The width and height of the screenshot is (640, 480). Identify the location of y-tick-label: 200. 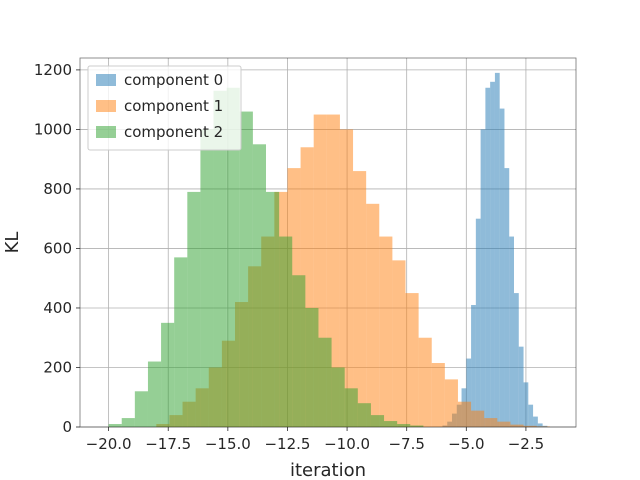
(57, 367).